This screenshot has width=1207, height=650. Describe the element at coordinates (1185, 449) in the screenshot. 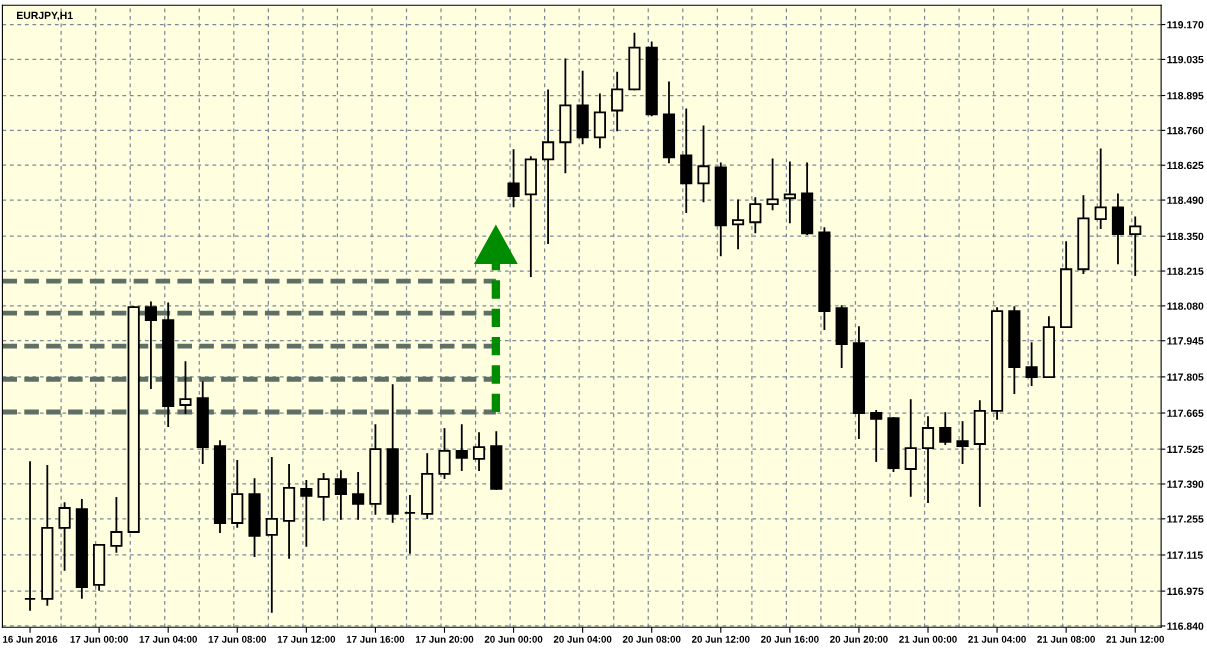

I see `y-tick-label: 117.525` at that location.